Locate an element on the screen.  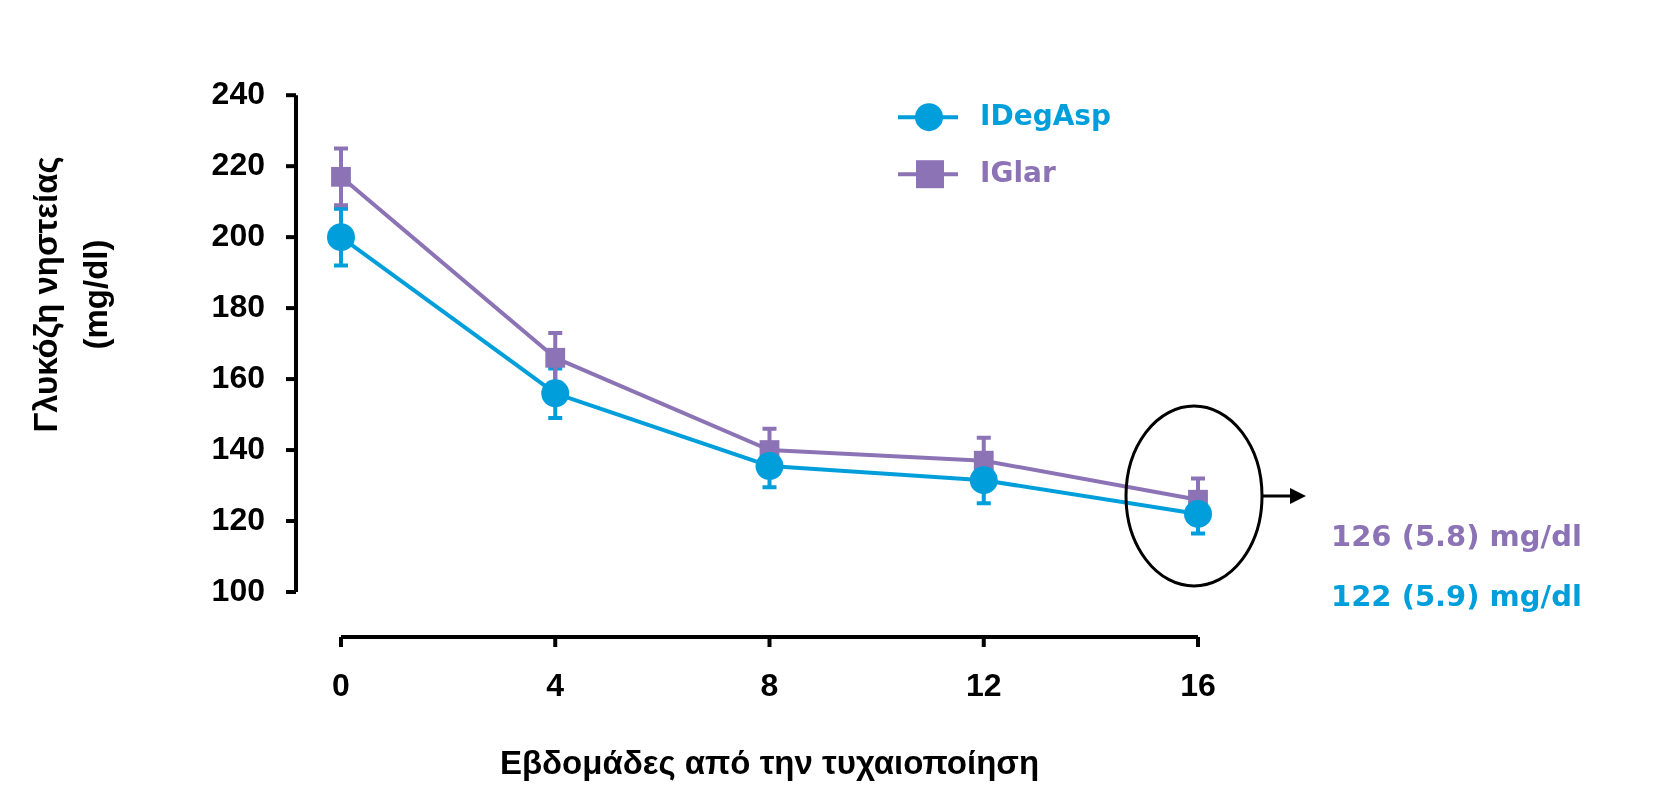
legend-label: IDegAsp is located at coordinates (1046, 116).